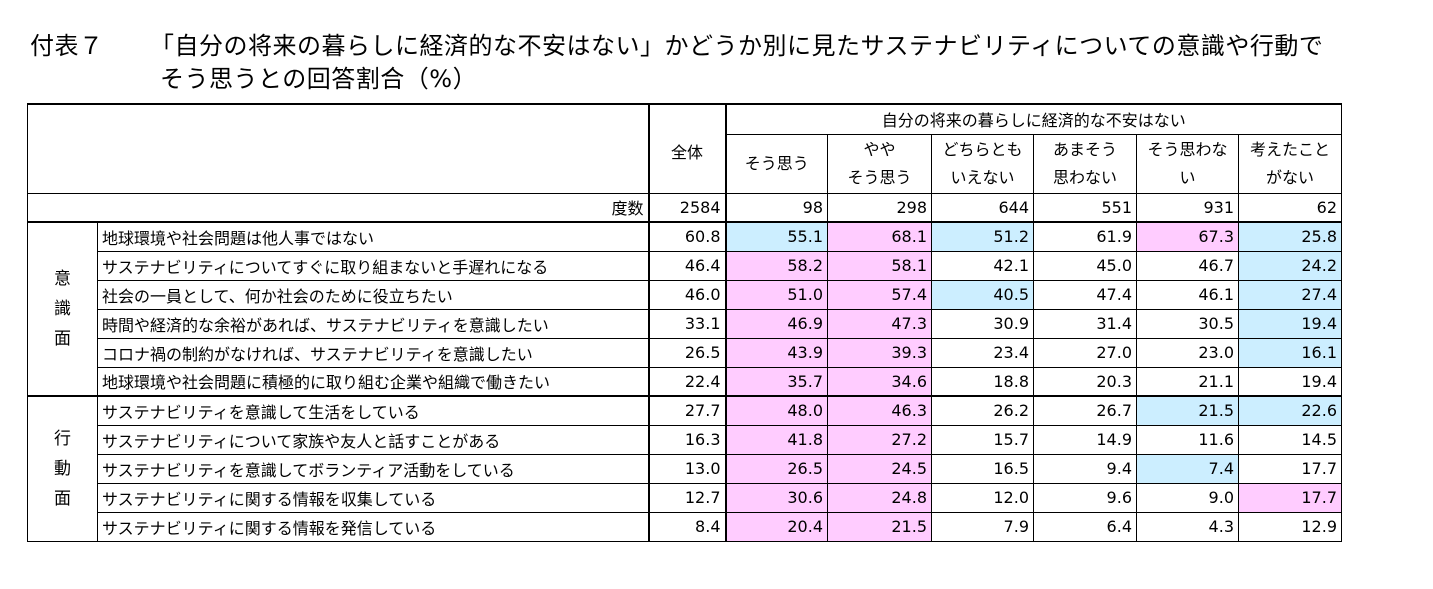 Image resolution: width=1433 pixels, height=589 pixels. Describe the element at coordinates (1187, 439) in the screenshot. I see `row-value: 11.6` at that location.